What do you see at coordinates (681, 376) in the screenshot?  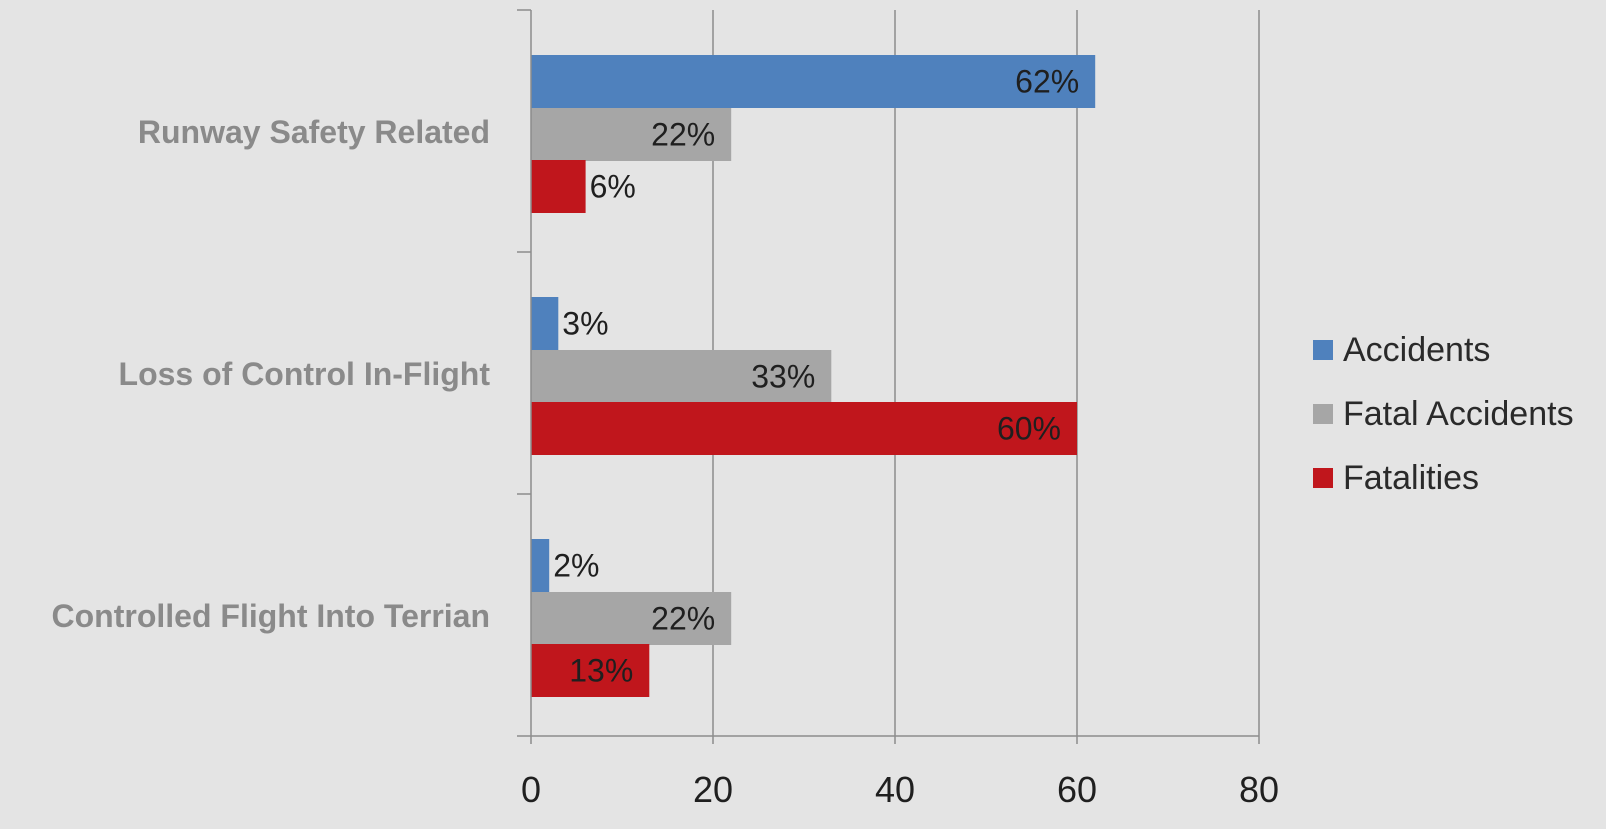 I see `bar-fatal-accidents-loss-of-control-in-flight` at bounding box center [681, 376].